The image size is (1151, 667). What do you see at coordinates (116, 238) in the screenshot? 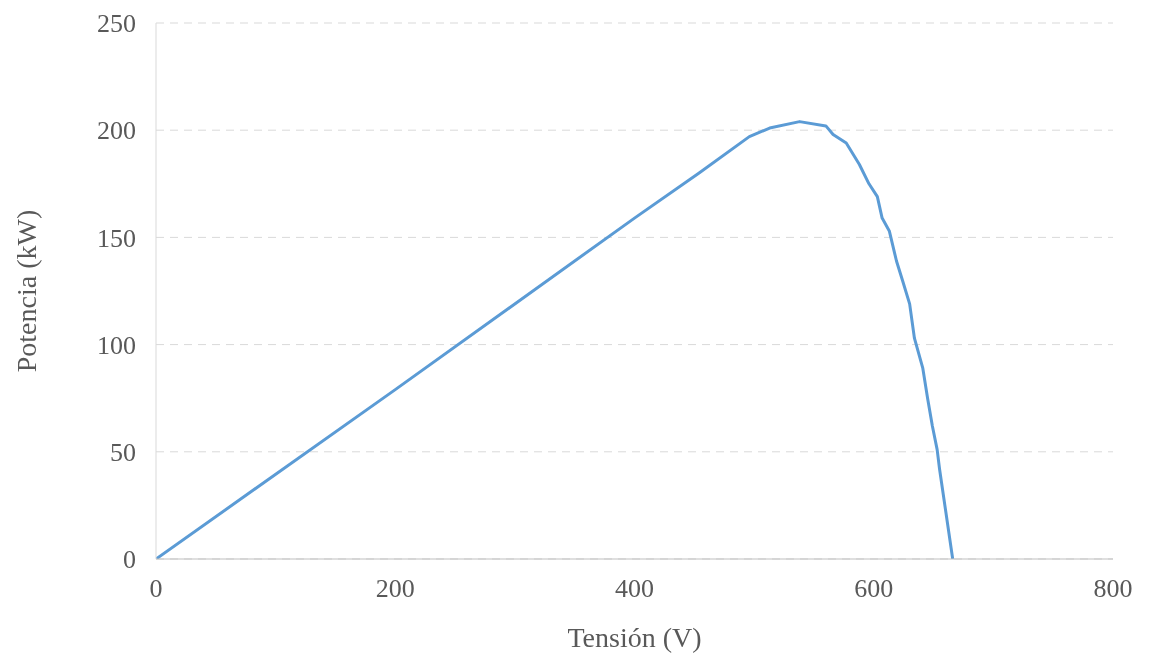
I see `y-tick-label: 150` at bounding box center [116, 238].